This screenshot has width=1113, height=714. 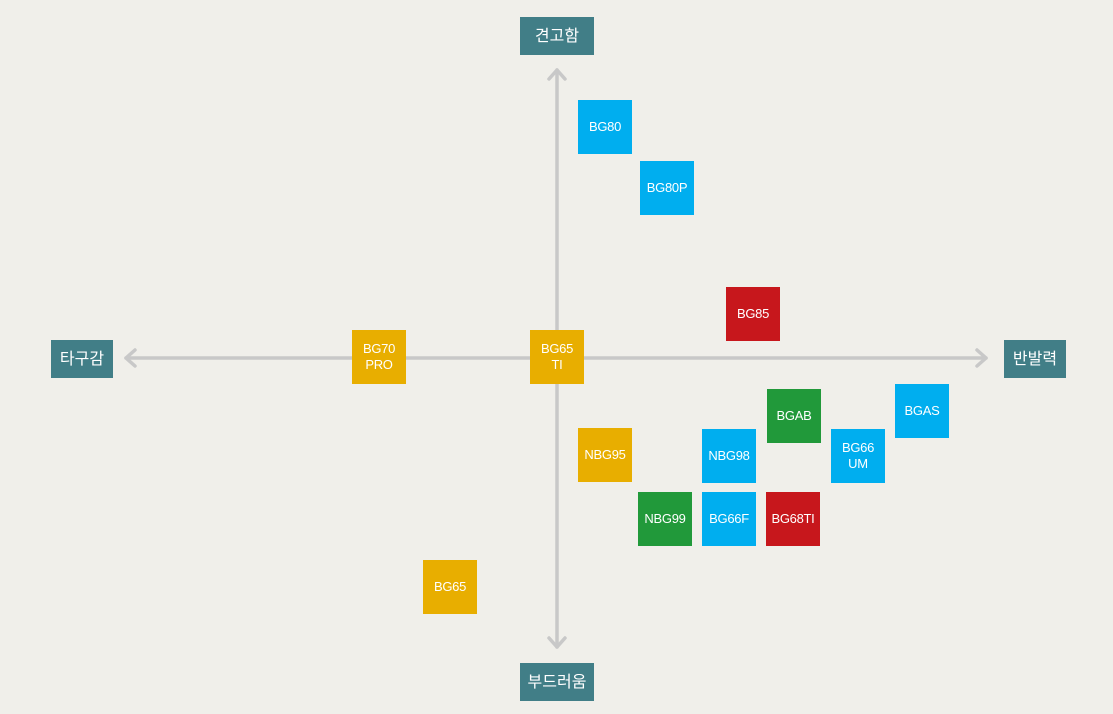 I want to click on arrow-left-icon, so click(x=130, y=358).